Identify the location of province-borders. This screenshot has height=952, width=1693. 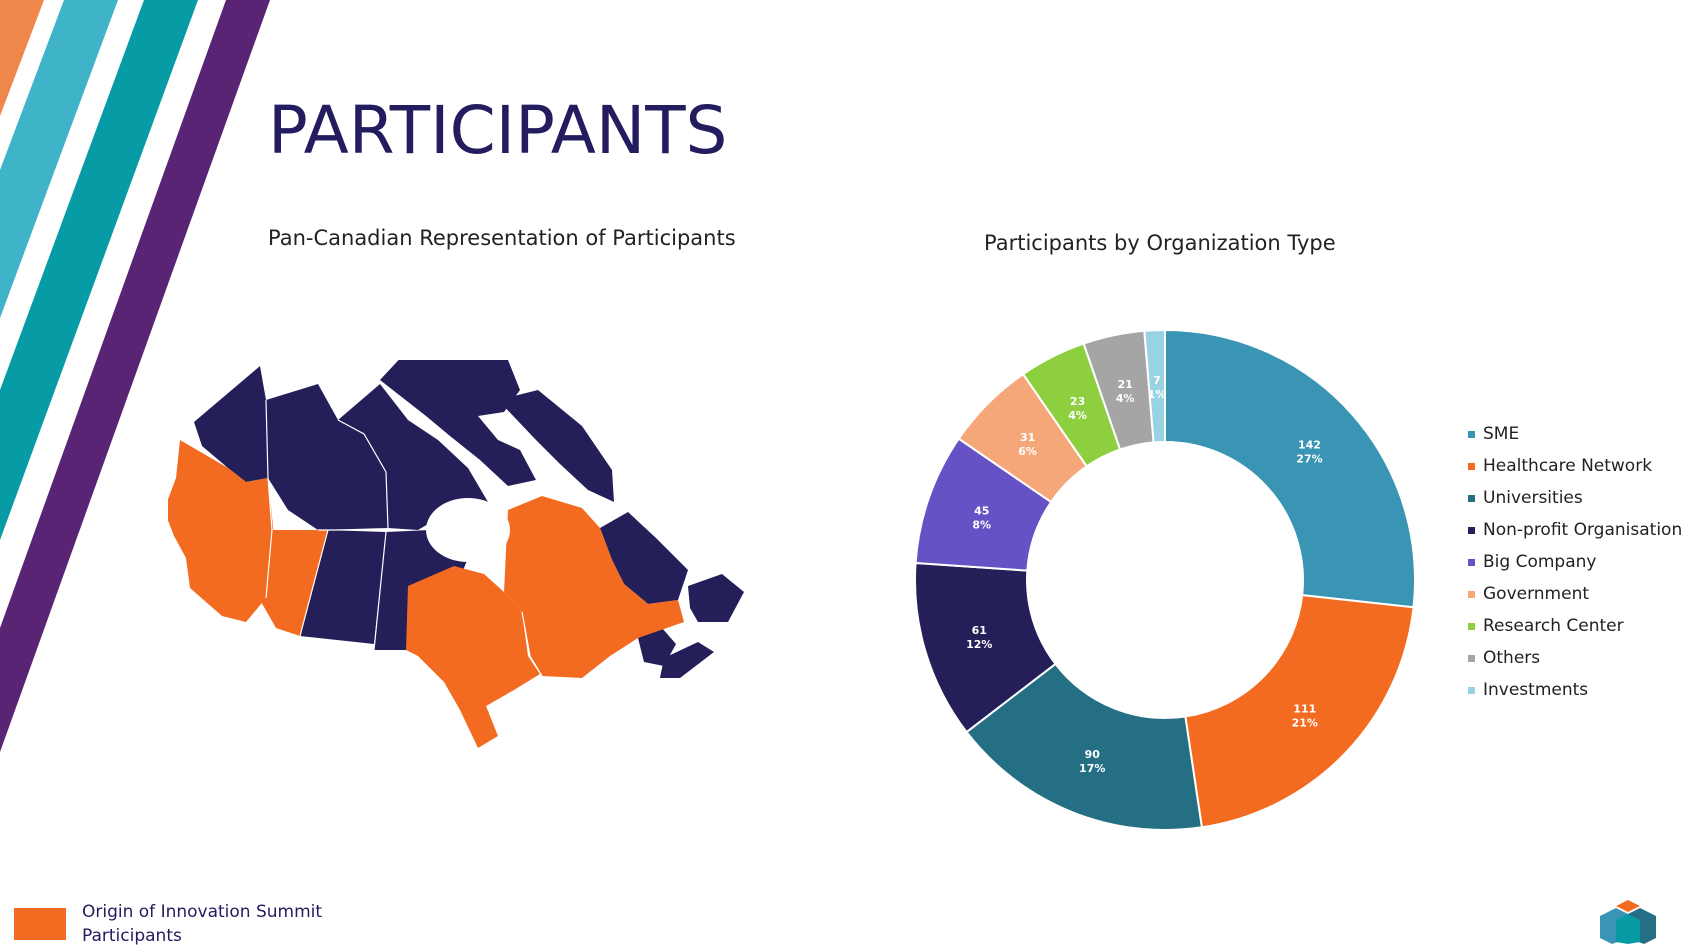
(404, 538).